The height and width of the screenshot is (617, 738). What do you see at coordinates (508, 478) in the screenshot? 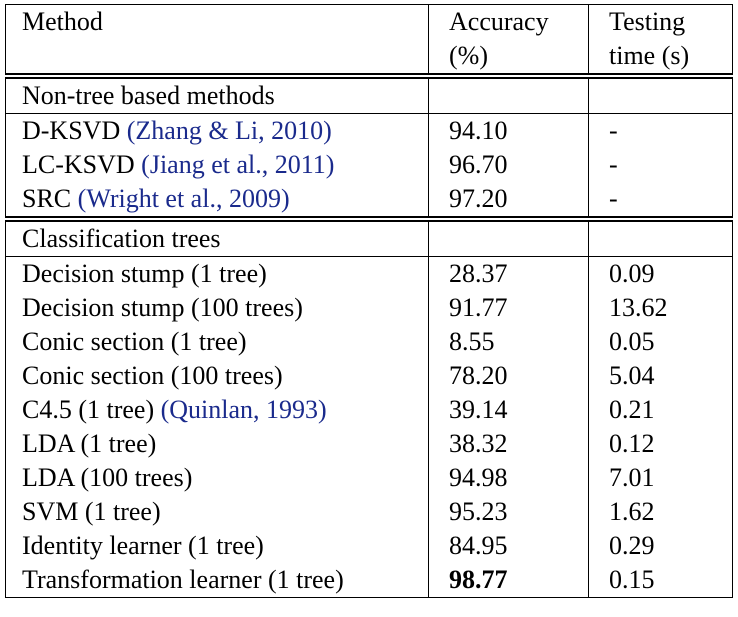
I see `accuracy-cell: 94.98` at bounding box center [508, 478].